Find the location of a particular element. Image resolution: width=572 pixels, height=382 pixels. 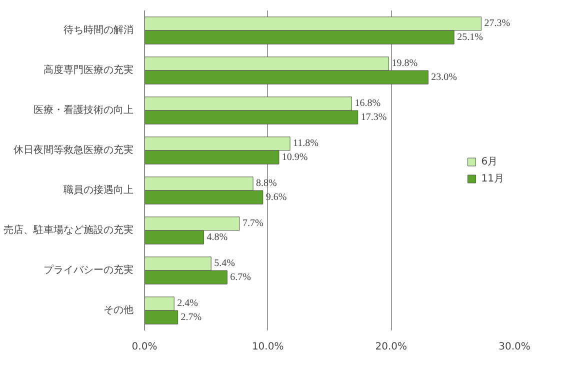

y-tick-label: プライバシーの充実 is located at coordinates (89, 270).